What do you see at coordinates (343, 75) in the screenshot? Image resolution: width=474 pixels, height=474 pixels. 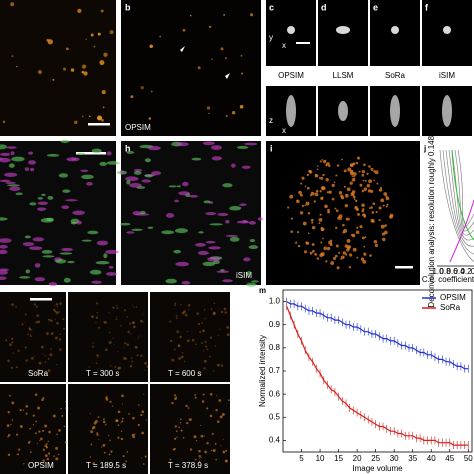 I see `caption: LLSM` at bounding box center [343, 75].